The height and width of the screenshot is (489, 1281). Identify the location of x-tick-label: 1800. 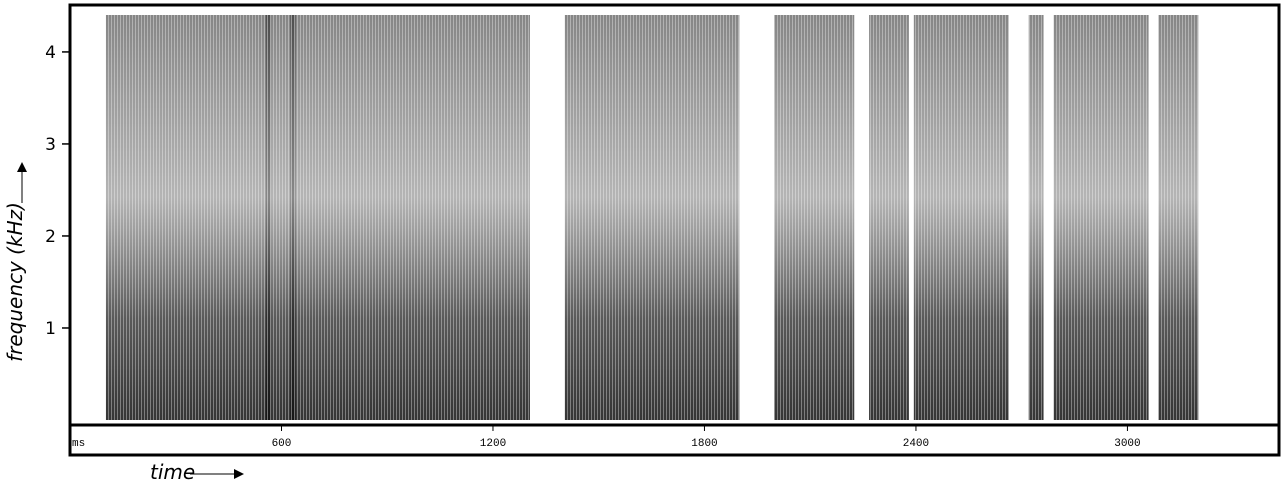
(704, 444).